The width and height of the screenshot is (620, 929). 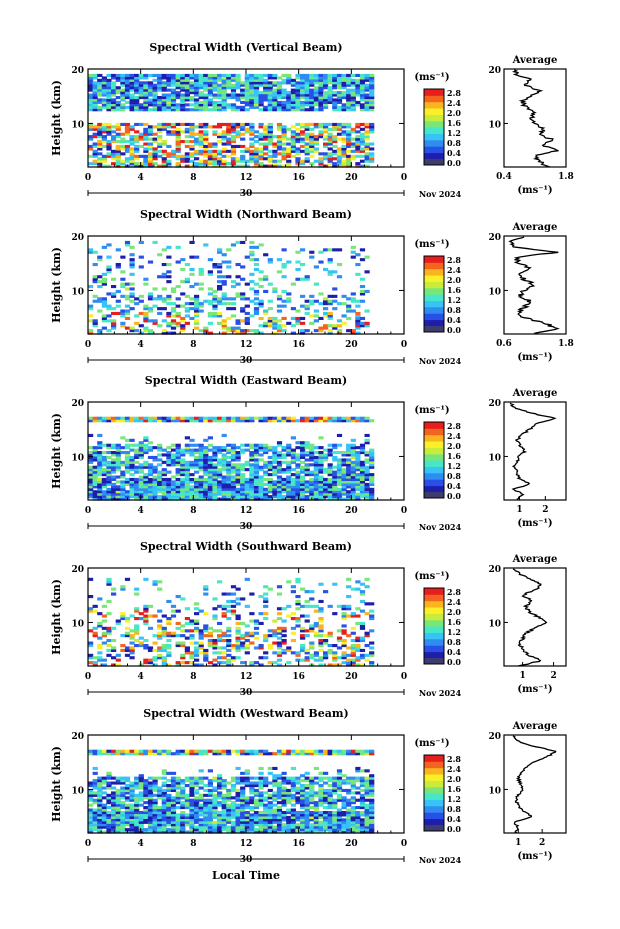 I want to click on average-y-tick-label: 10, so click(x=494, y=125).